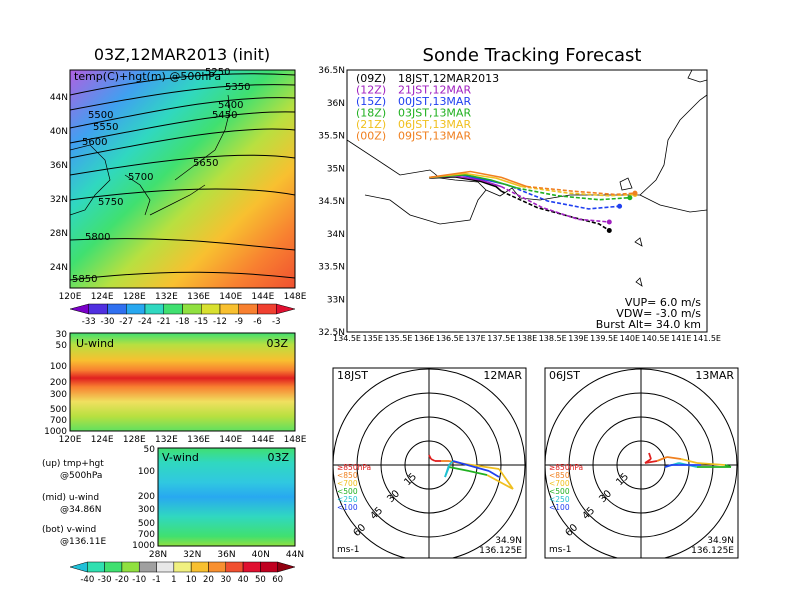  Describe the element at coordinates (295, 297) in the screenshot. I see `map-lon-tick: 148E` at that location.